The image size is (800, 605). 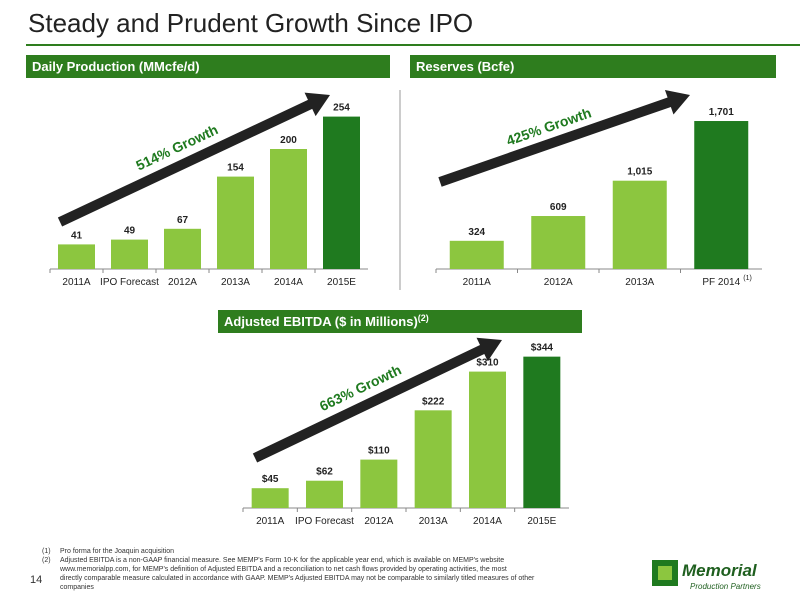 What do you see at coordinates (433, 401) in the screenshot?
I see `value-label: $222` at bounding box center [433, 401].